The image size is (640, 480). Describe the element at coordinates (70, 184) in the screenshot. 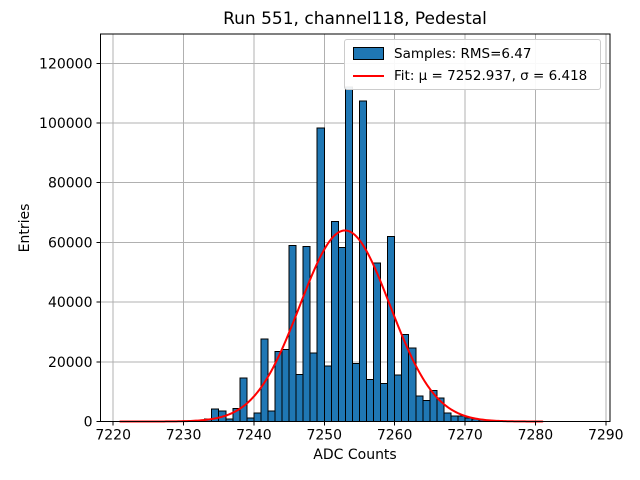

I see `y-tick-label: 80000` at that location.